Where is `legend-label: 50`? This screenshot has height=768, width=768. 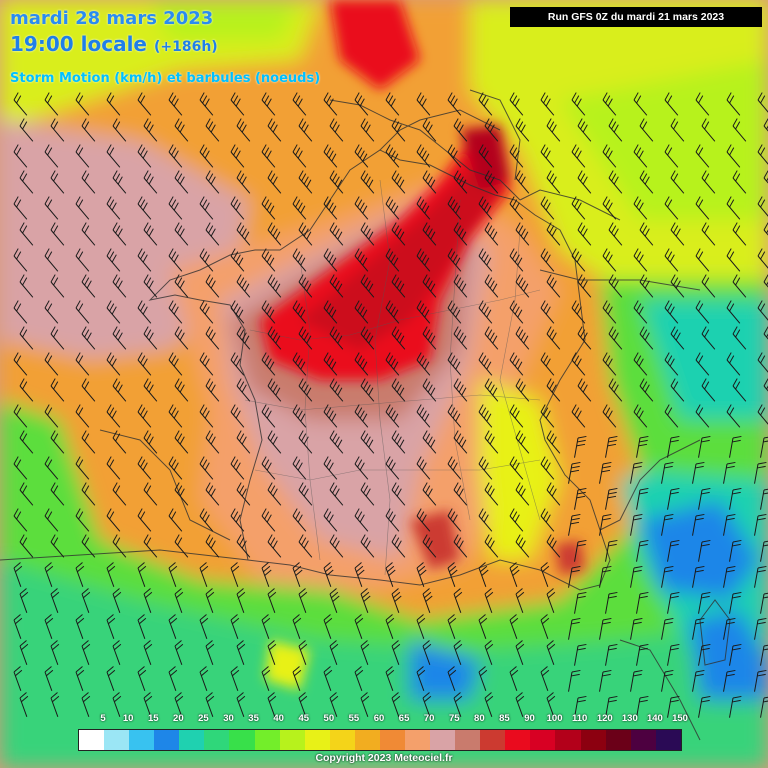 legend-label: 50 is located at coordinates (329, 718).